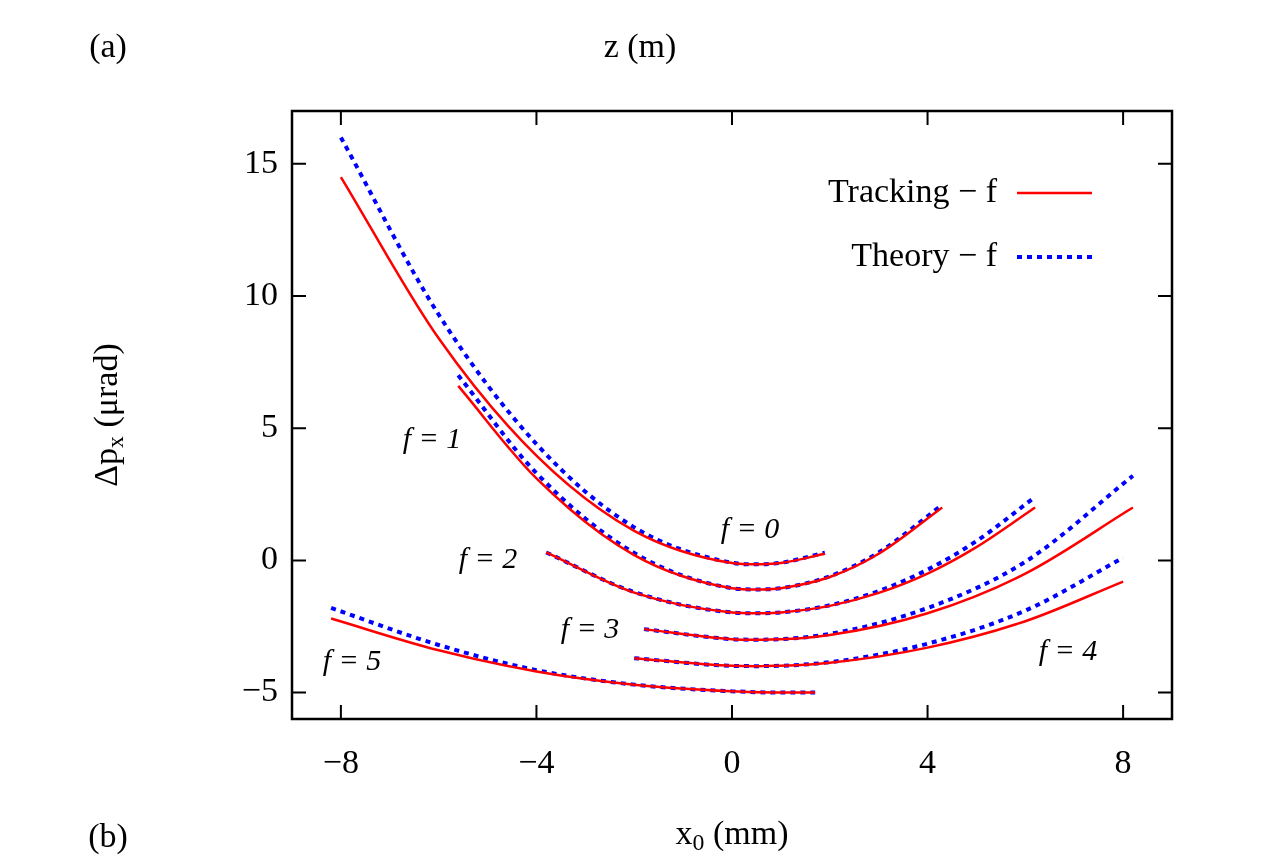 Image resolution: width=1265 pixels, height=868 pixels. I want to click on annotation: f = 1, so click(432, 437).